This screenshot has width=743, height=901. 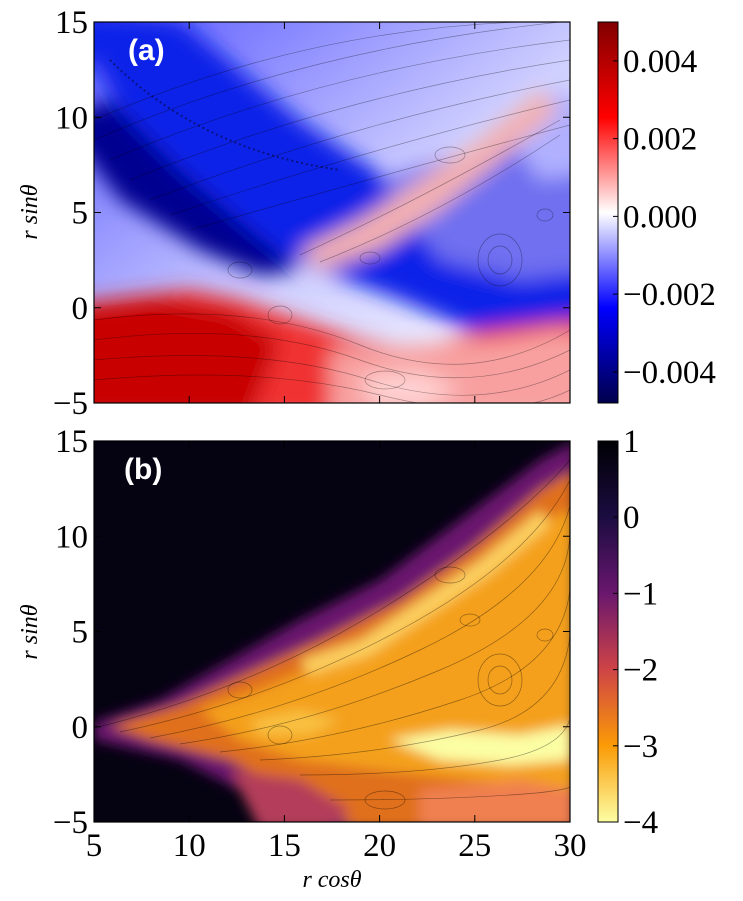 What do you see at coordinates (71, 537) in the screenshot?
I see `panel-b-ytick-label: 10` at bounding box center [71, 537].